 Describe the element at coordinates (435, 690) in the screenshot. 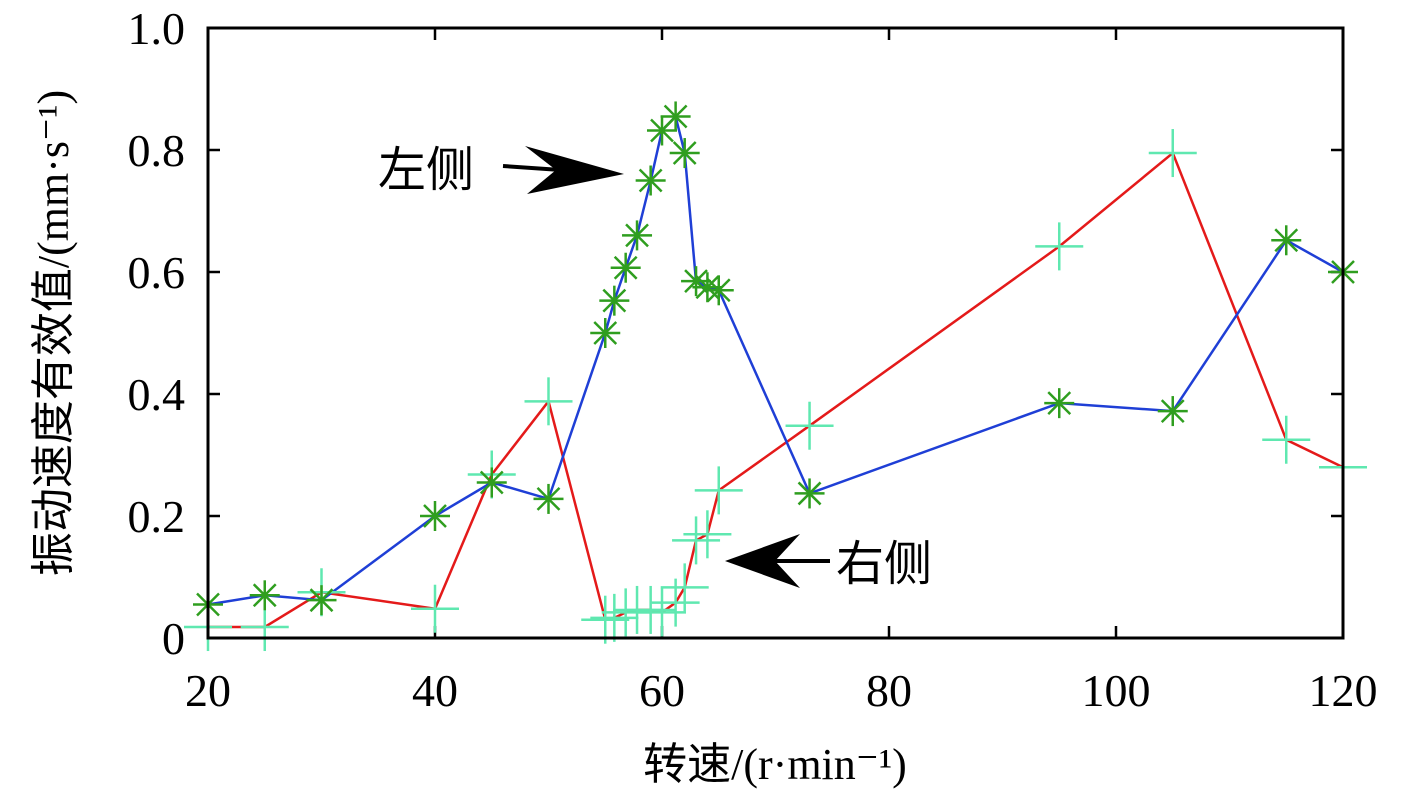

I see `x-tick-label: 40` at that location.